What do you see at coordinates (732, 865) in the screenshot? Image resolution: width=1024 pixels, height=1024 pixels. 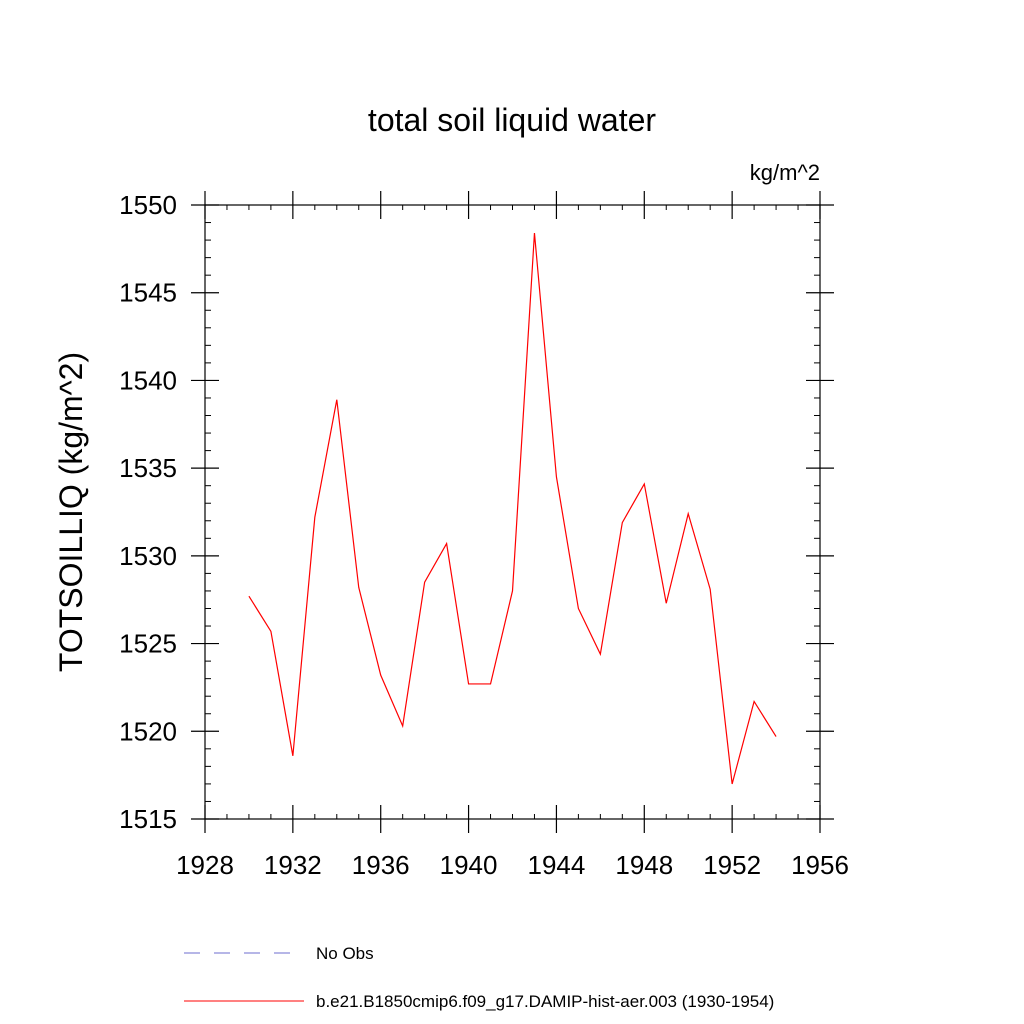 I see `x-tick-label: 1952` at bounding box center [732, 865].